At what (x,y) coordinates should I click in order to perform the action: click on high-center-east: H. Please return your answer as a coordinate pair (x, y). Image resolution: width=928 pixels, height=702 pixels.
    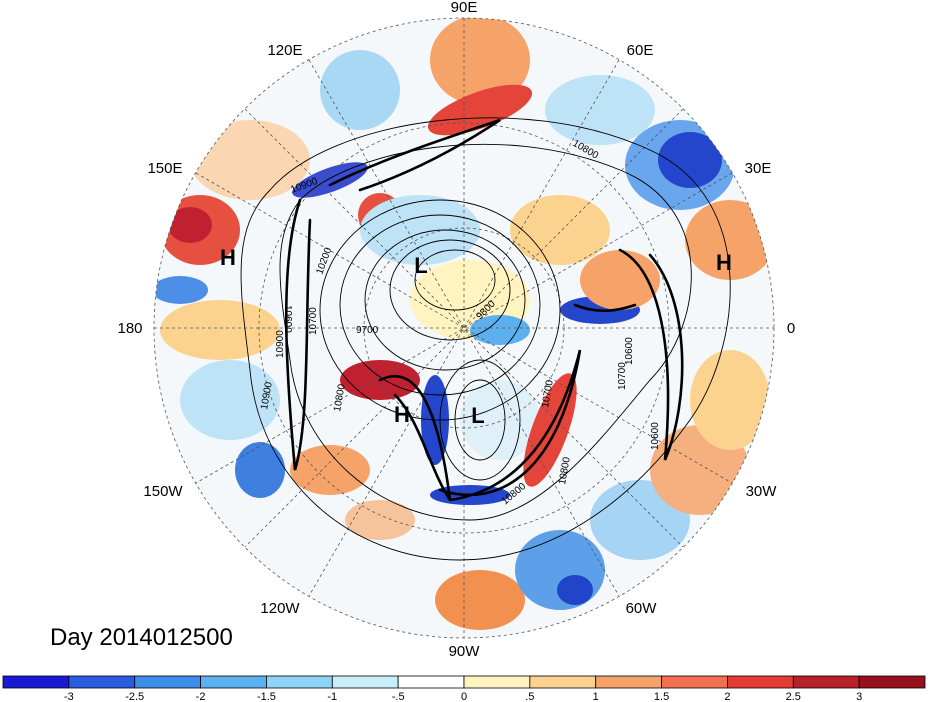
    Looking at the image, I should click on (724, 262).